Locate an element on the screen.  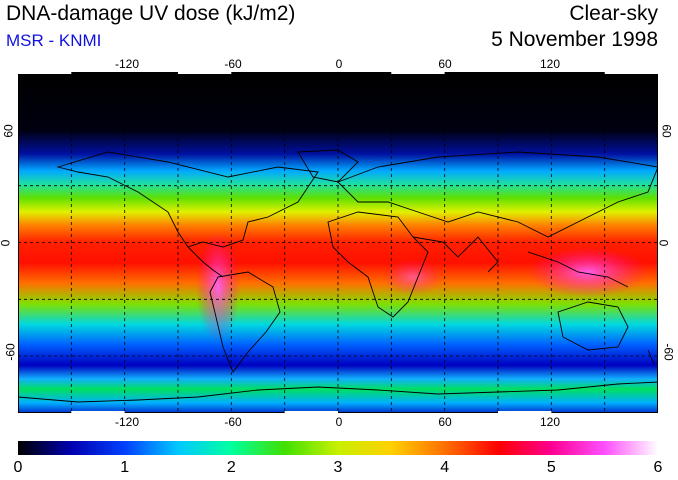
colorbar-gradient is located at coordinates (338, 448).